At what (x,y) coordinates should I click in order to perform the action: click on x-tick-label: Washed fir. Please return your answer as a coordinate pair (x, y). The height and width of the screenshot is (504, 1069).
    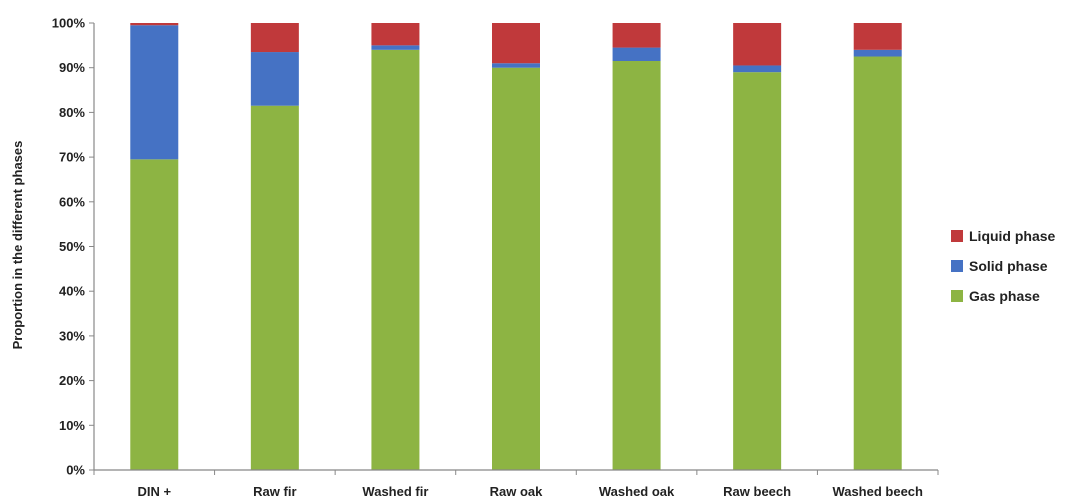
    Looking at the image, I should click on (395, 491).